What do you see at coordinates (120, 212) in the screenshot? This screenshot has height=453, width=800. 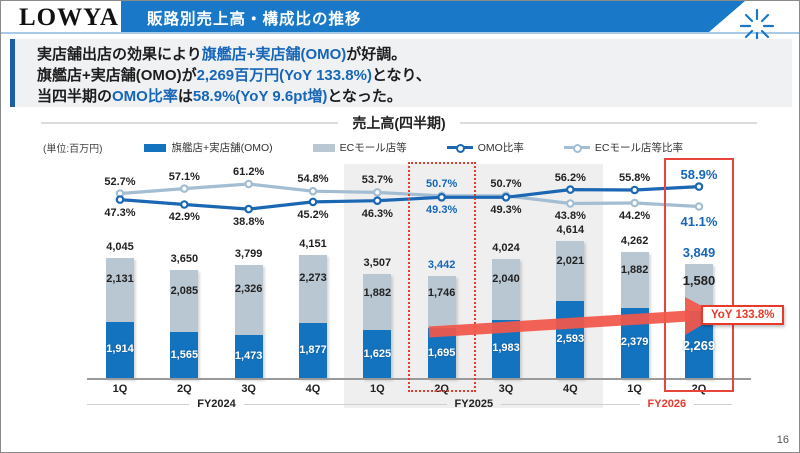 I see `pct-label-omo: 47.3%` at bounding box center [120, 212].